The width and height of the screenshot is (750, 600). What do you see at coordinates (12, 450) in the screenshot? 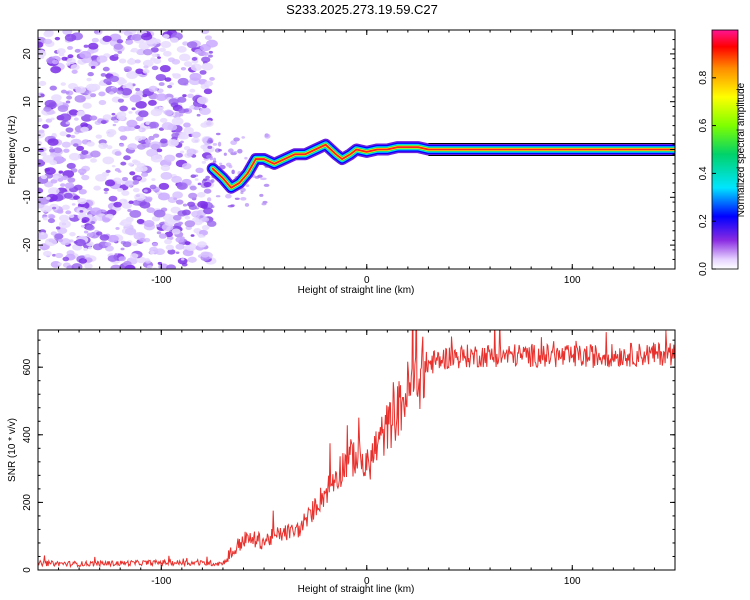
I see `snr-y-axis-label: SNR (10 * v/v)` at bounding box center [12, 450].